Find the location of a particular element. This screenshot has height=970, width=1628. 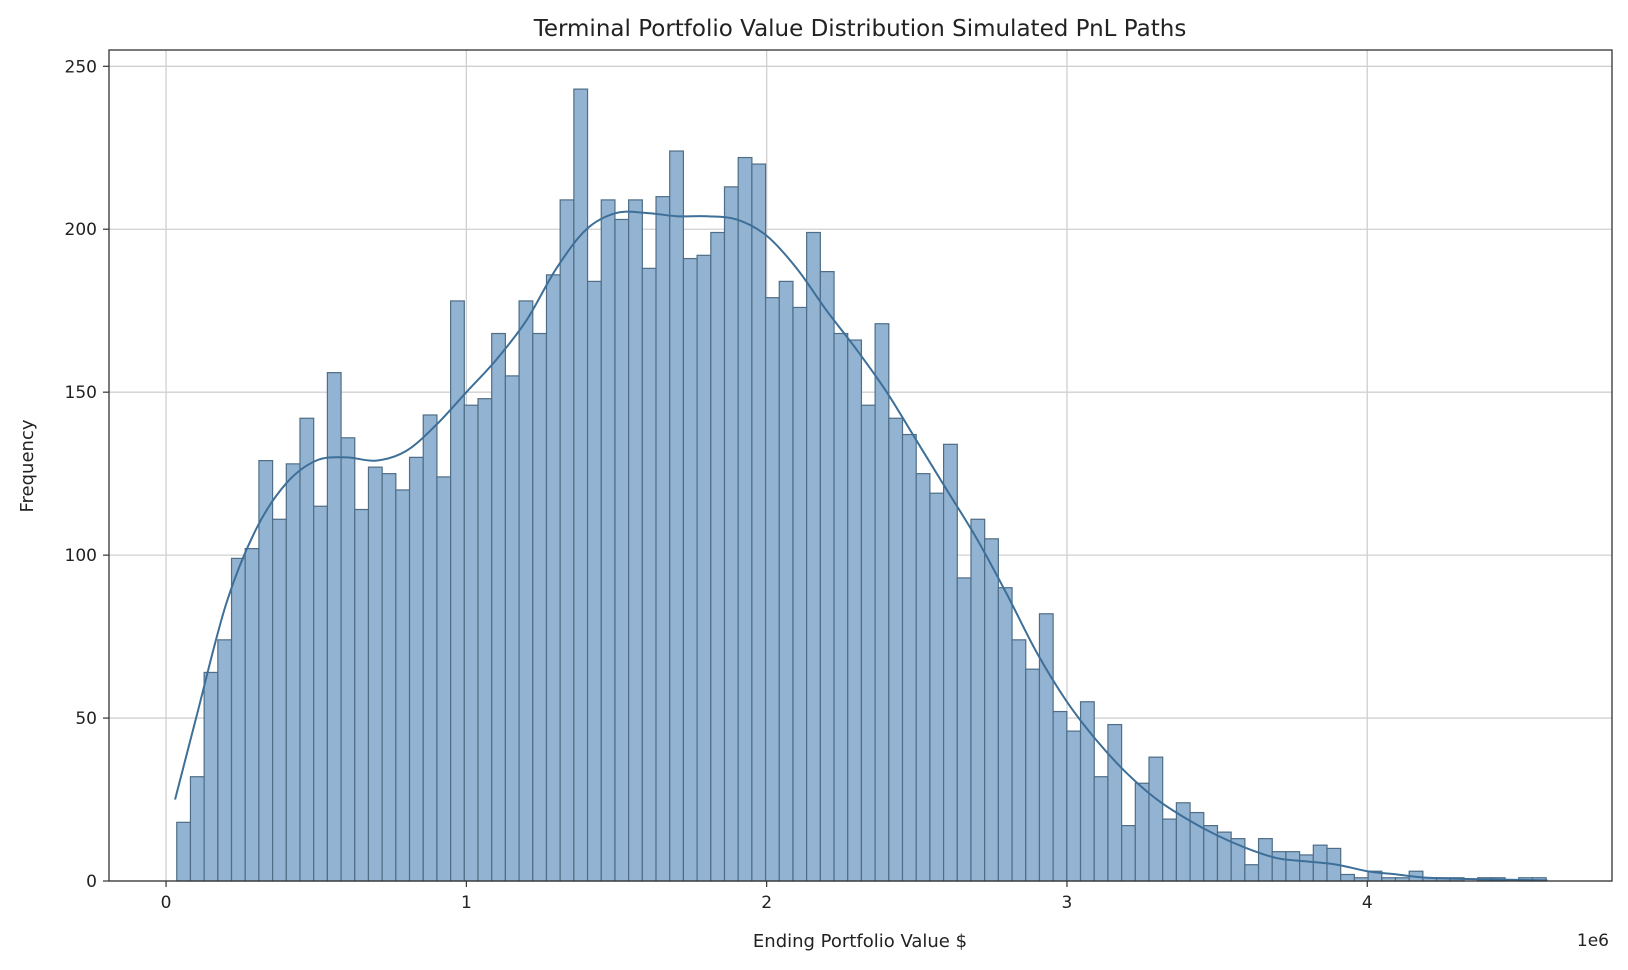

x-tick-label: 4 is located at coordinates (1367, 903).